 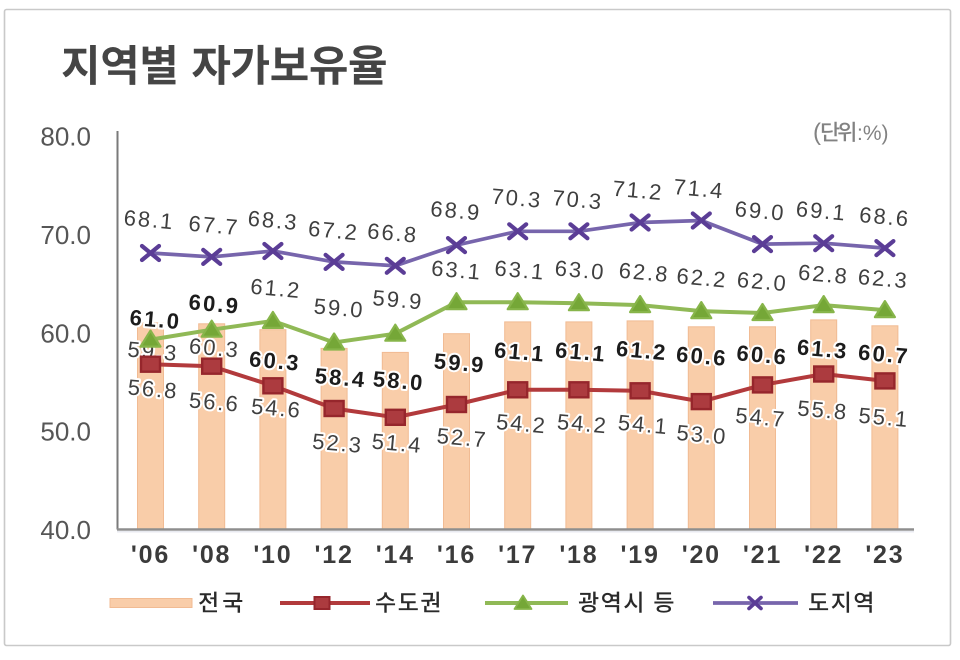 What do you see at coordinates (643, 424) in the screenshot?
I see `svg-text: 54.1` at bounding box center [643, 424].